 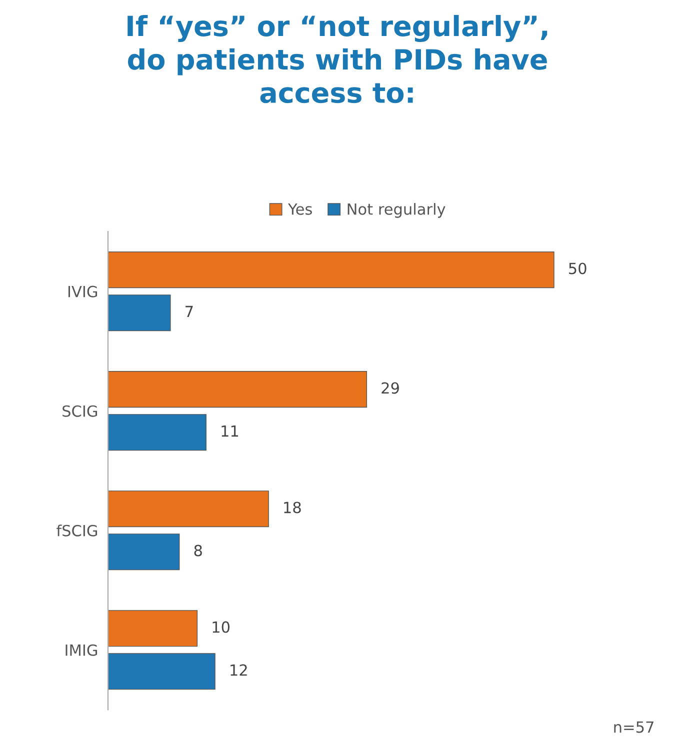 I want to click on legend-label: Yes, so click(x=300, y=209).